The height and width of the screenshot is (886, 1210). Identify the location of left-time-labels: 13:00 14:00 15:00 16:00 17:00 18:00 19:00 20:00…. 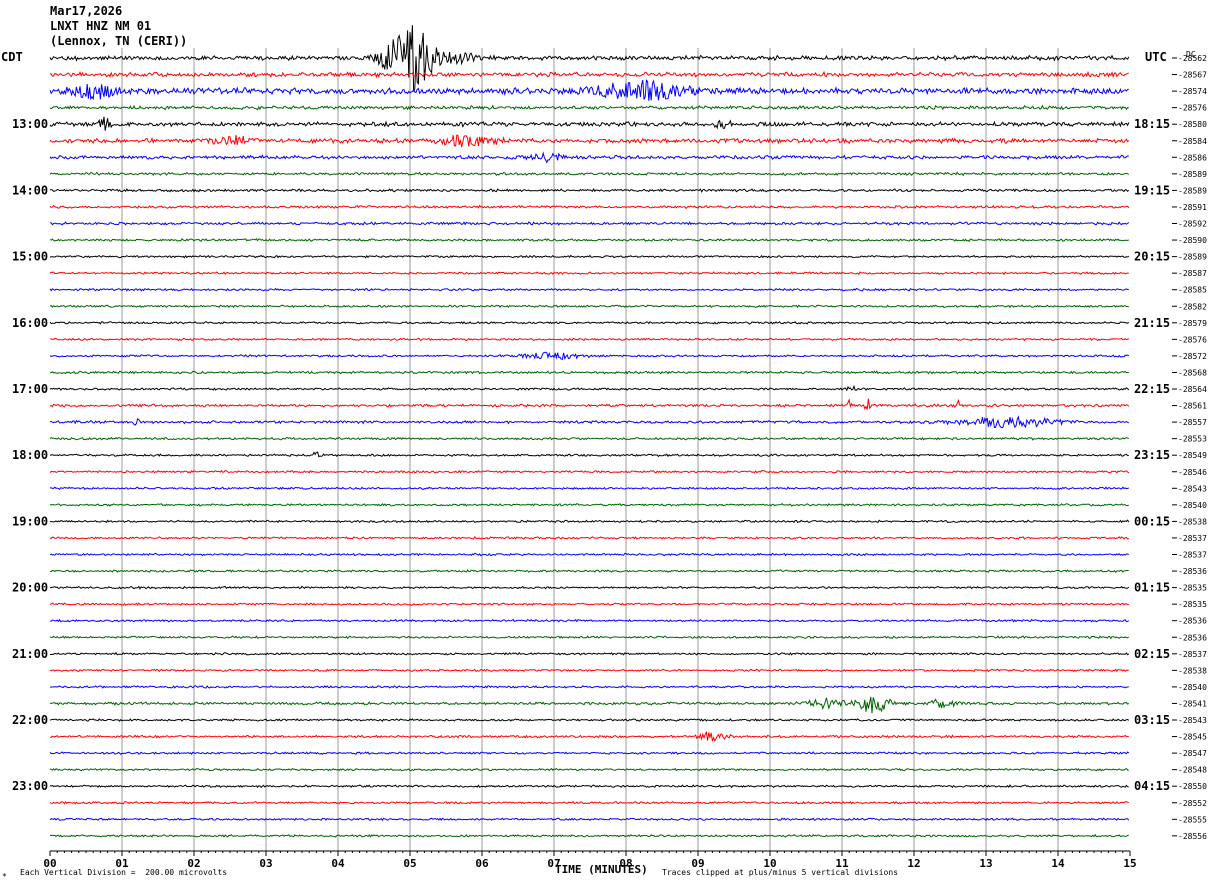
(30, 455).